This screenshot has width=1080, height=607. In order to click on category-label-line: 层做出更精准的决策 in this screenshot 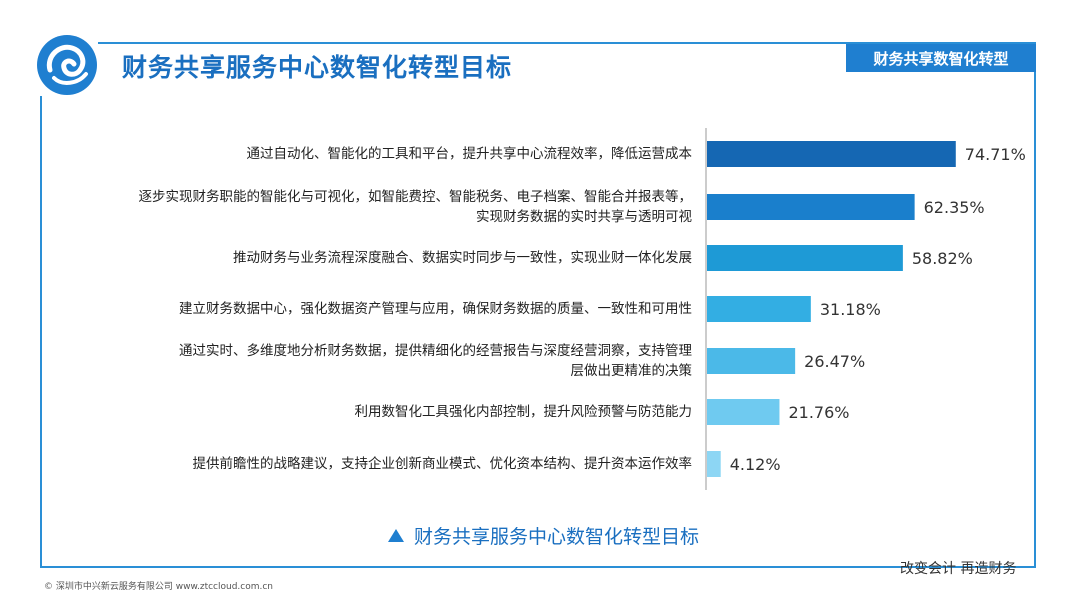, I will do `click(631, 371)`.